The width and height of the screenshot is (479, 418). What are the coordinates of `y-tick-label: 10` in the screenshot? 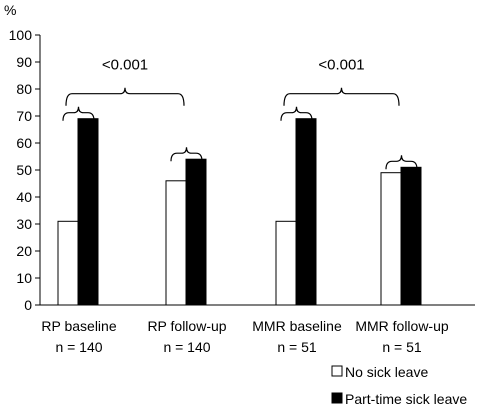 It's located at (24, 278).